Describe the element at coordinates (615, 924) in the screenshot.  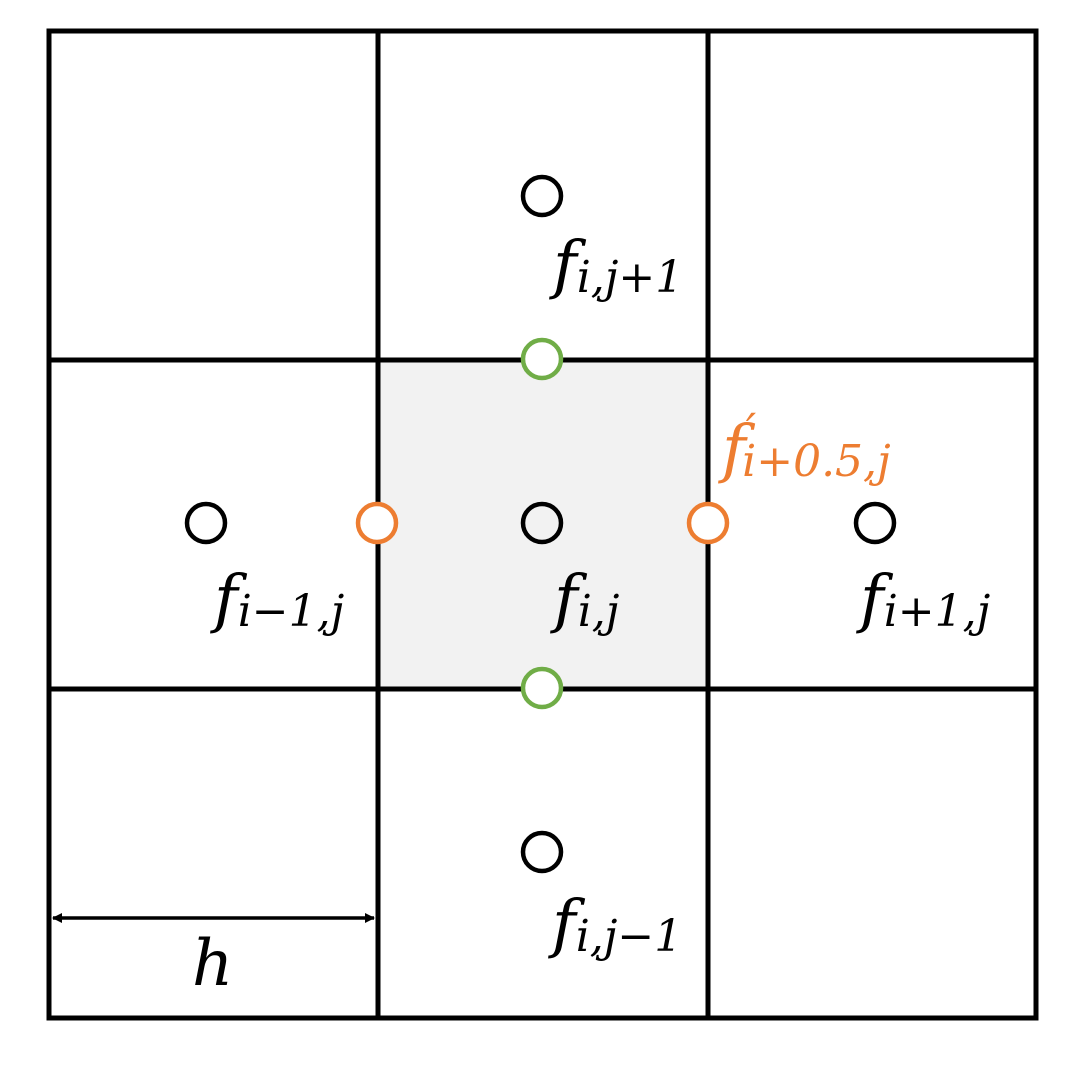
I see `label-bottom: fi,j−1` at that location.